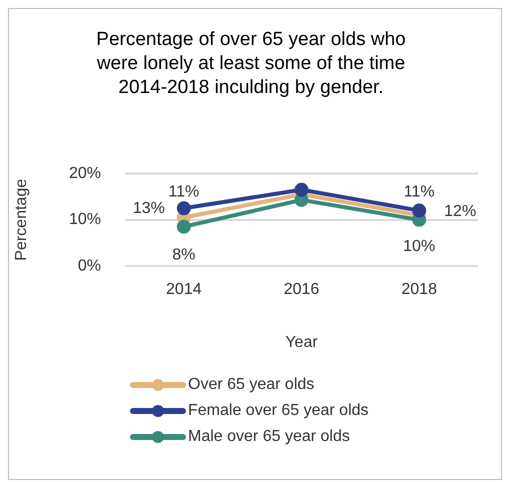  Describe the element at coordinates (301, 342) in the screenshot. I see `x-axis-title: Year` at that location.